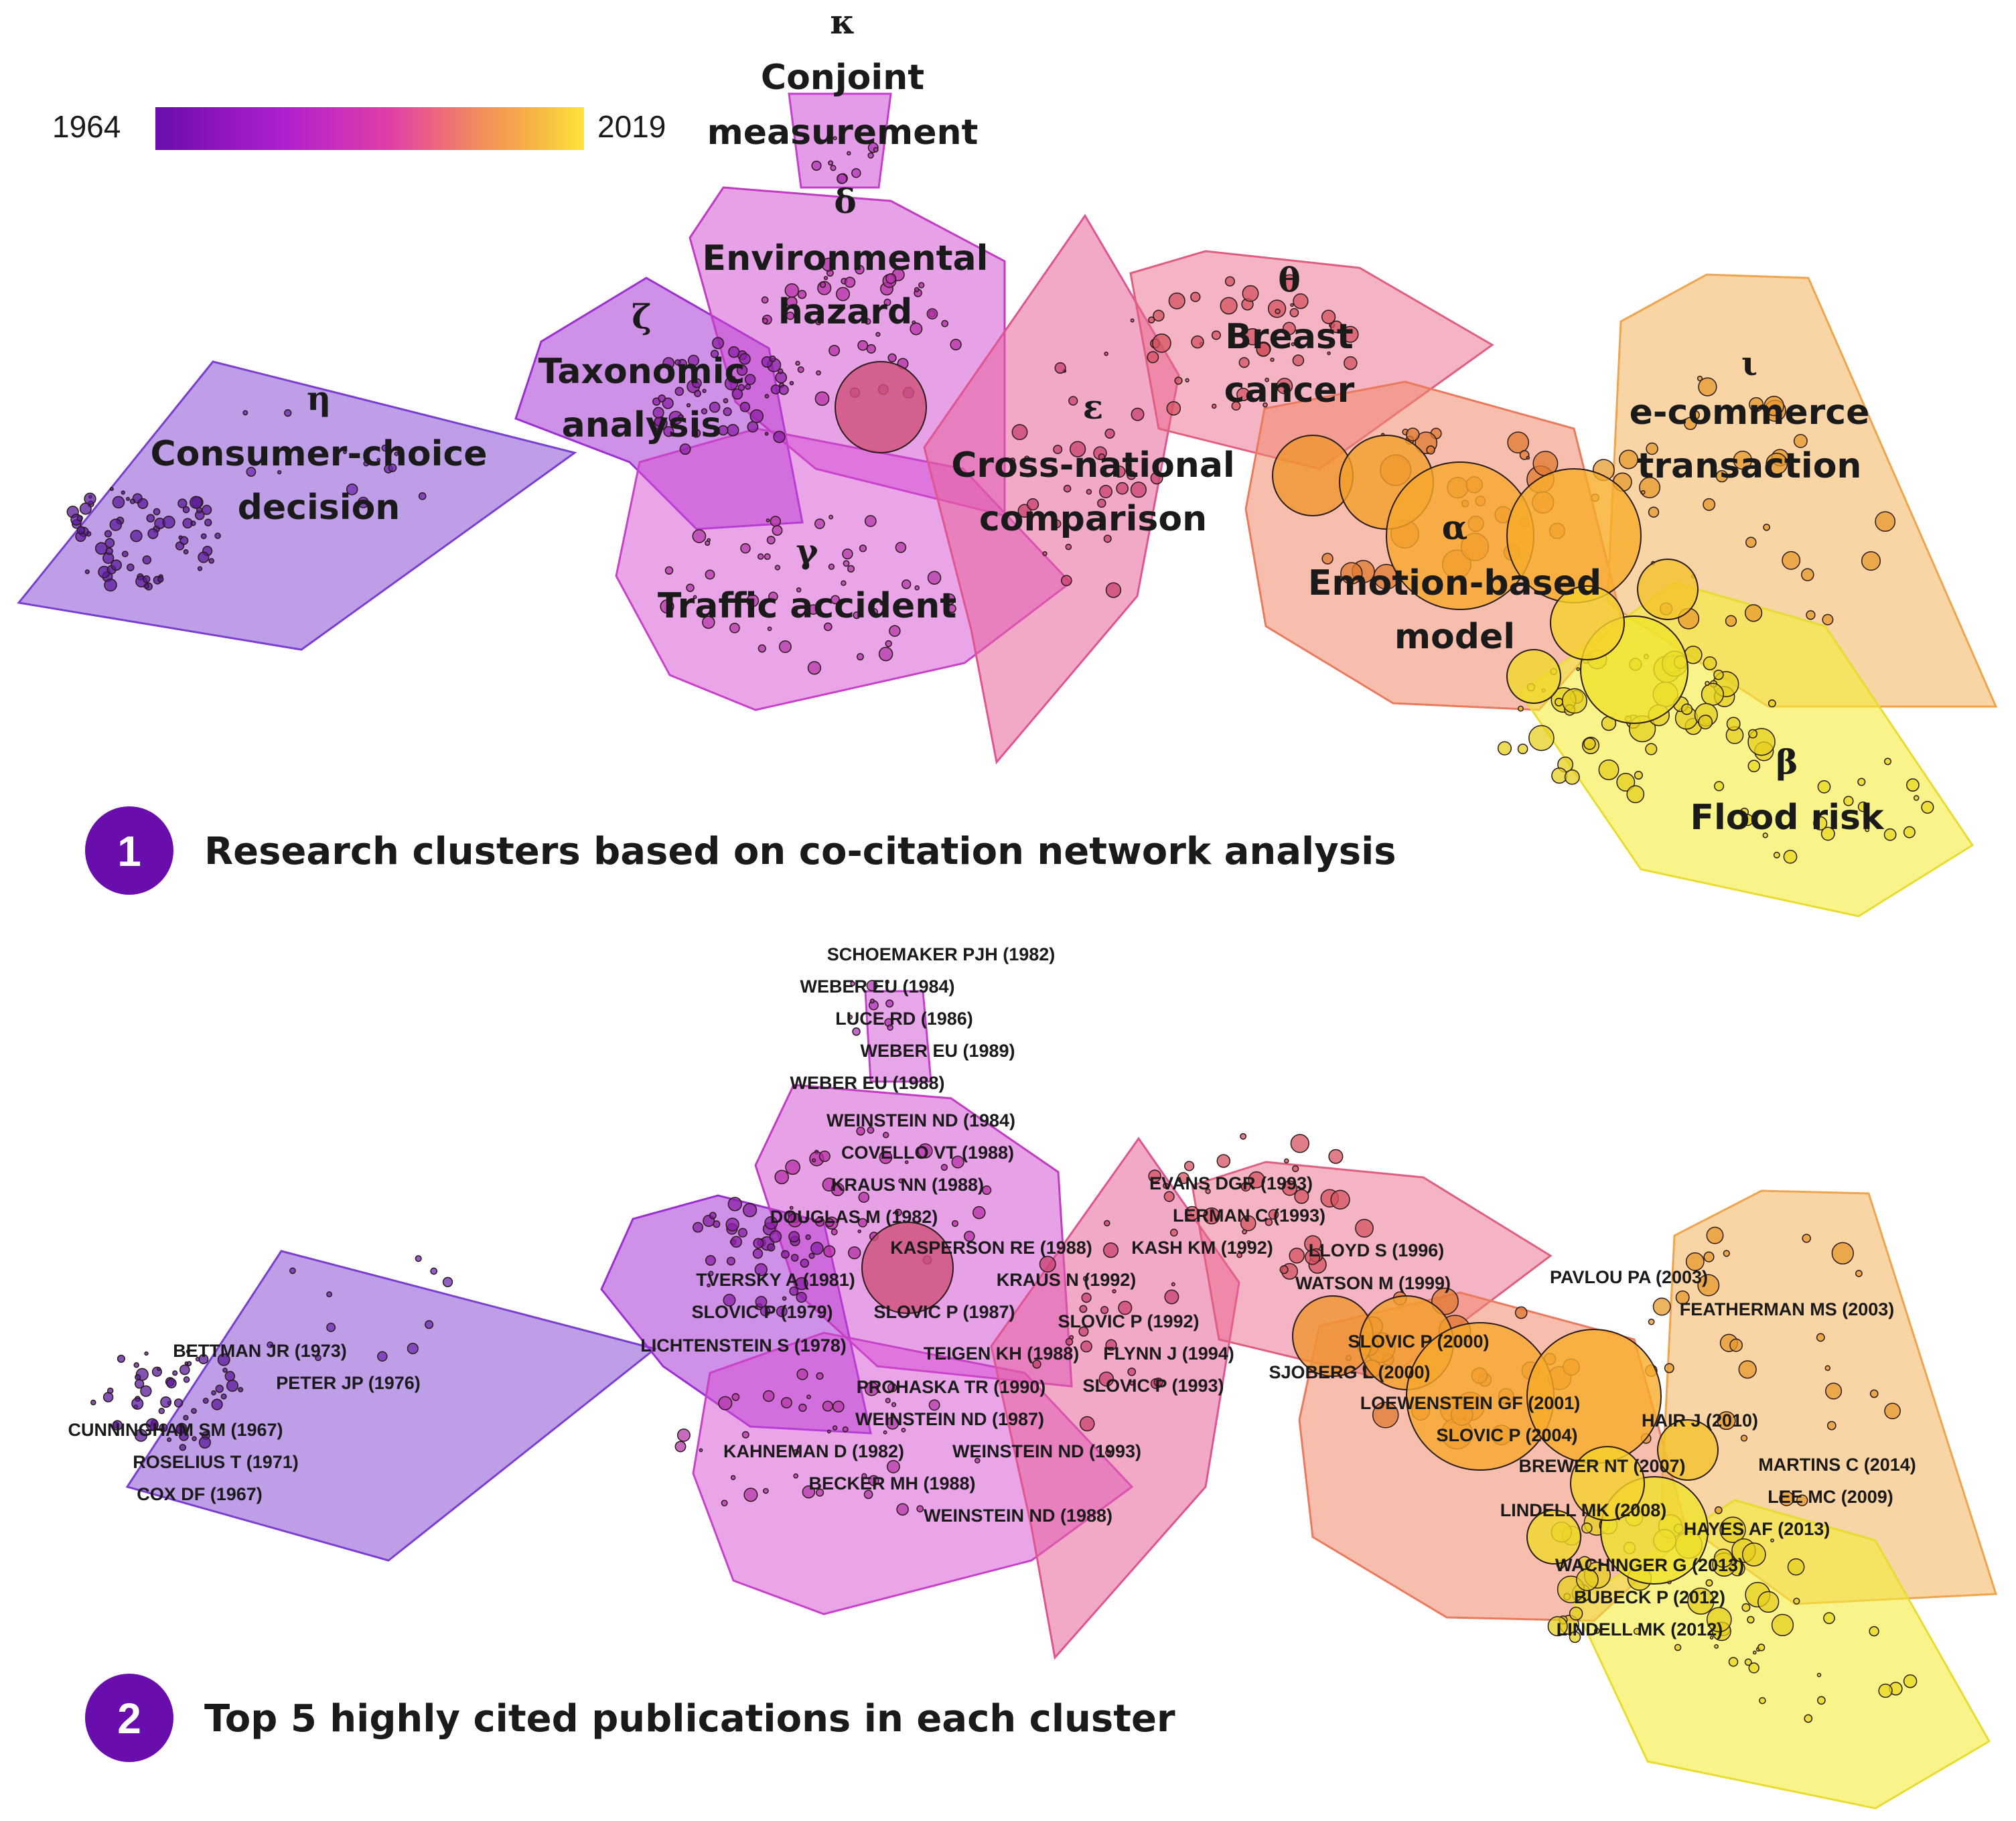 The image size is (2016, 1821). What do you see at coordinates (391, 1406) in the screenshot?
I see `p2-cluster-eta-hull` at bounding box center [391, 1406].